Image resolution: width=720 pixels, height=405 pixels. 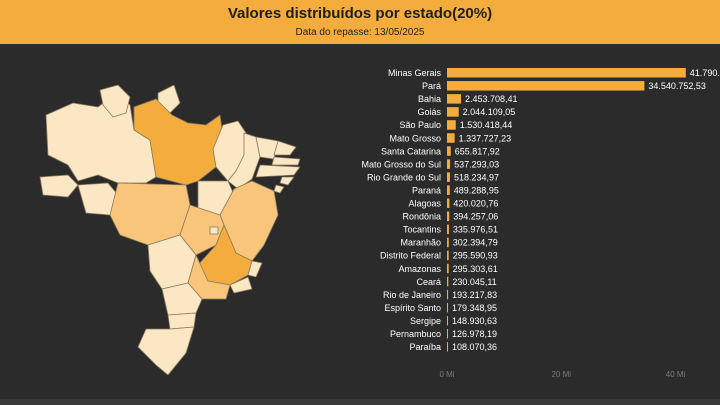 What do you see at coordinates (412, 308) in the screenshot?
I see `category-label: Espírito Santo` at bounding box center [412, 308].